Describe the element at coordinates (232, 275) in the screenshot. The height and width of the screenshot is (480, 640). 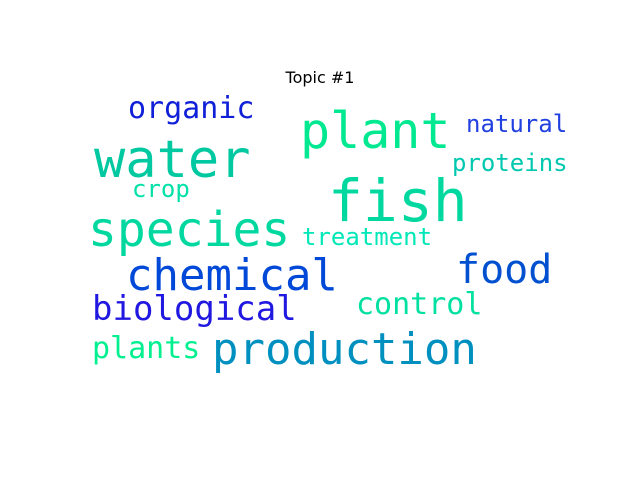
I see `word-chemical: chemical` at that location.